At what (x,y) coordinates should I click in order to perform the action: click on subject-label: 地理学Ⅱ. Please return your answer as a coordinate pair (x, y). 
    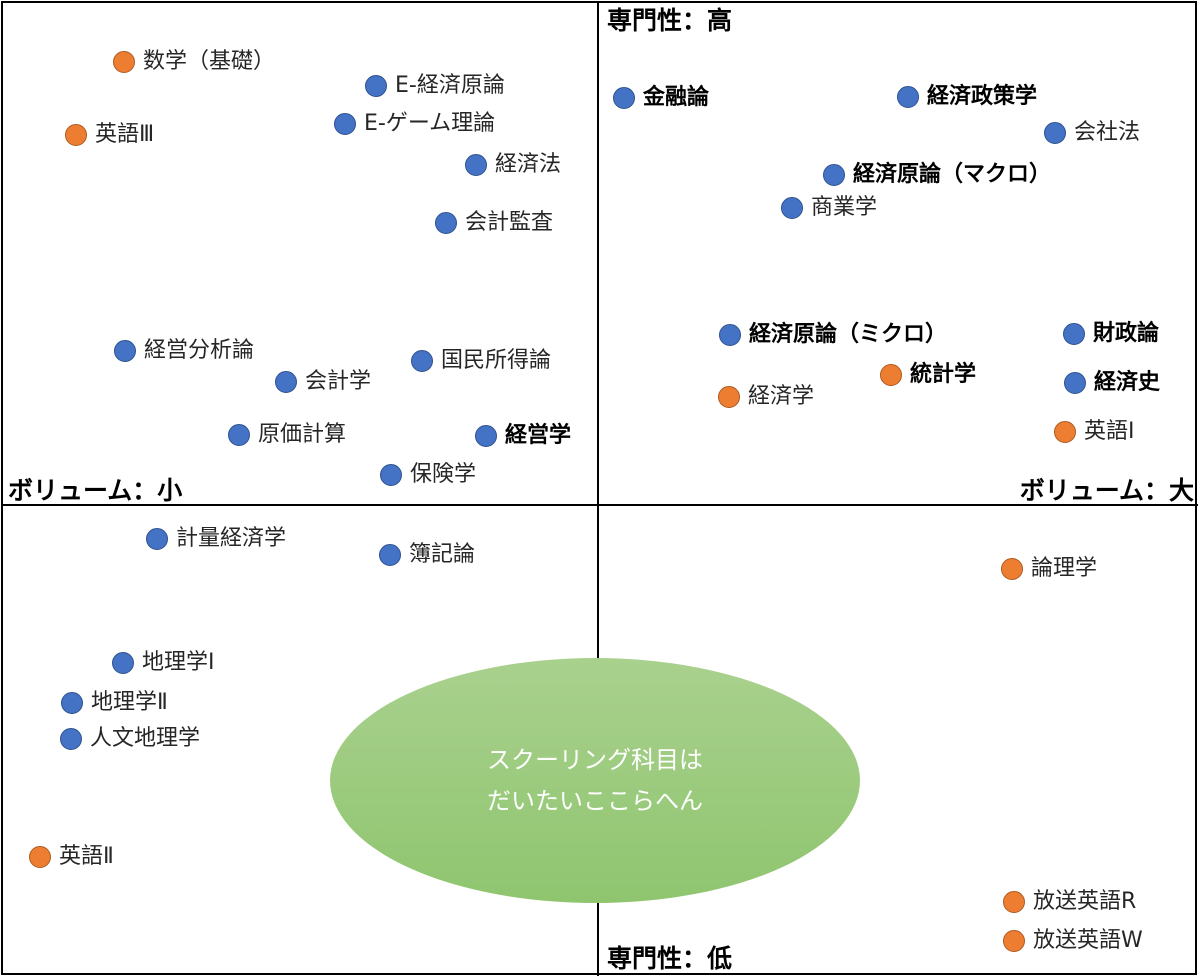
    Looking at the image, I should click on (129, 702).